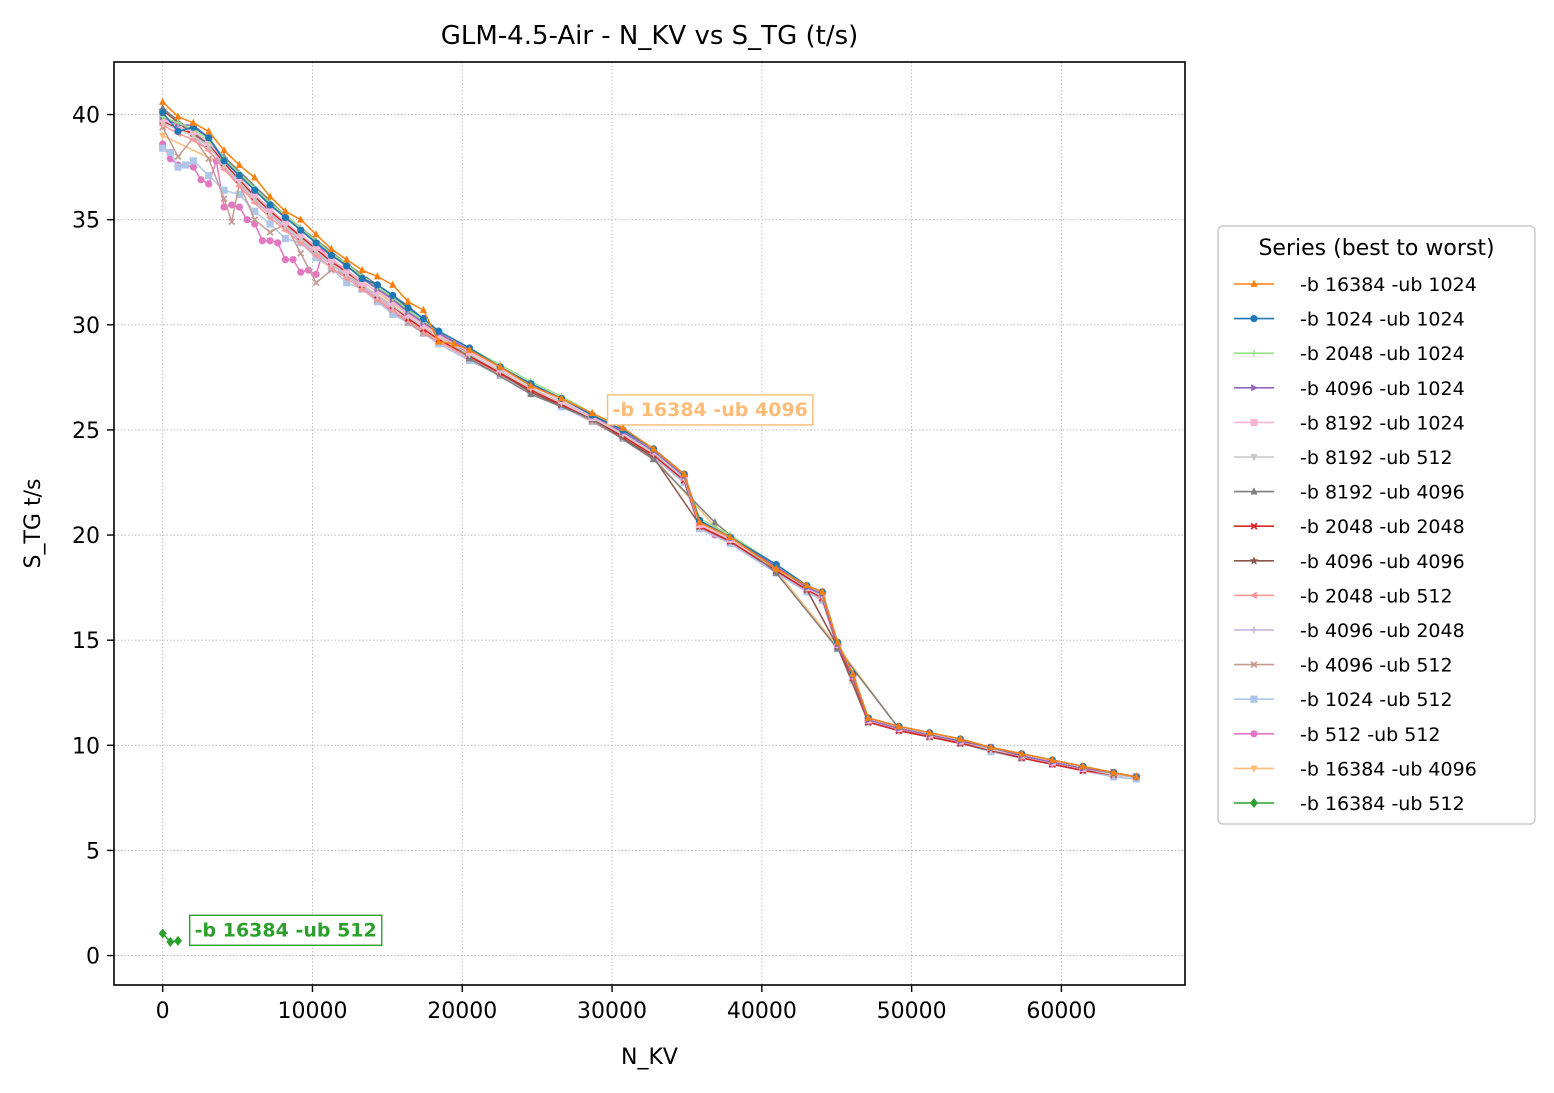  I want to click on legend-label: -b 2048 -ub 2048, so click(1382, 527).